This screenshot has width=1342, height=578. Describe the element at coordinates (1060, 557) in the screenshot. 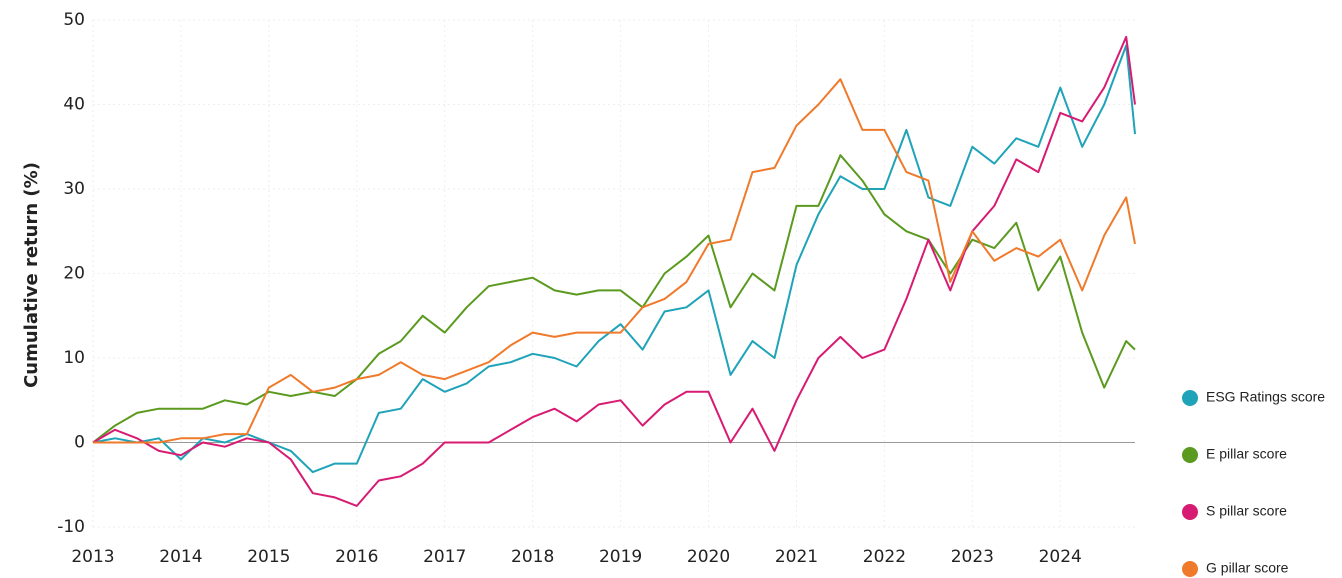

I see `x-tick-label: 2024` at that location.